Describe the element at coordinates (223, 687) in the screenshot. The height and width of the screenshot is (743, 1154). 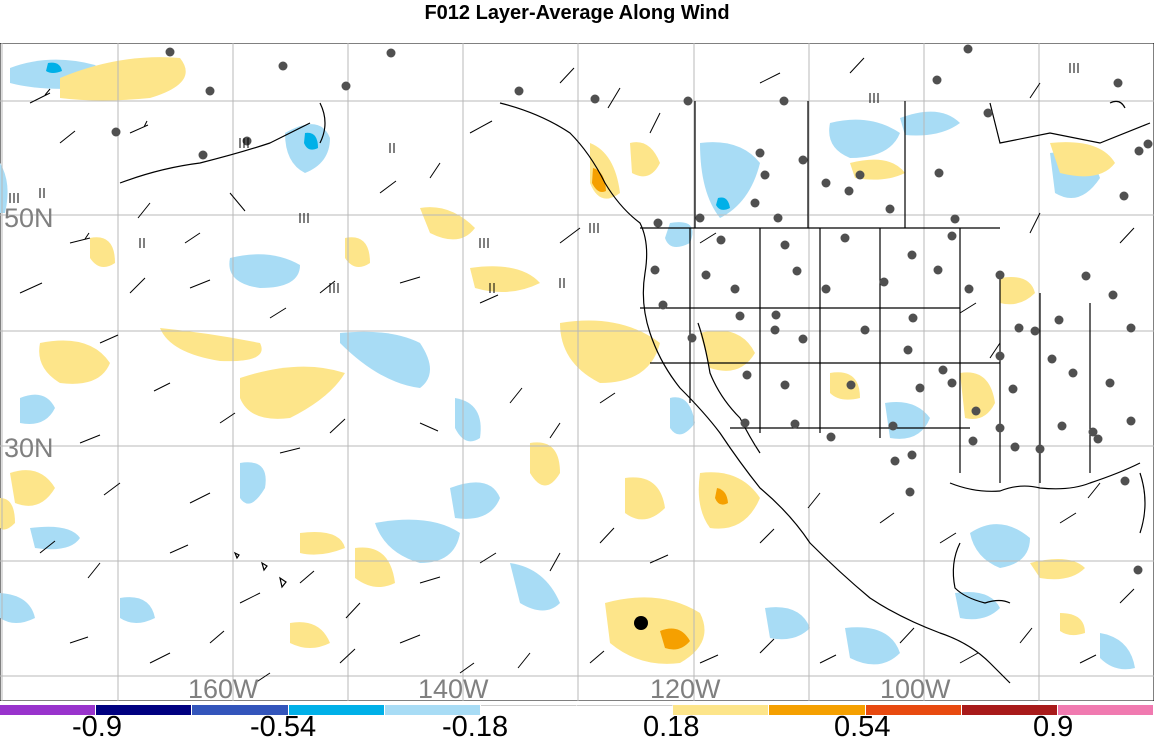
I see `lon-label-160w: 160W` at that location.